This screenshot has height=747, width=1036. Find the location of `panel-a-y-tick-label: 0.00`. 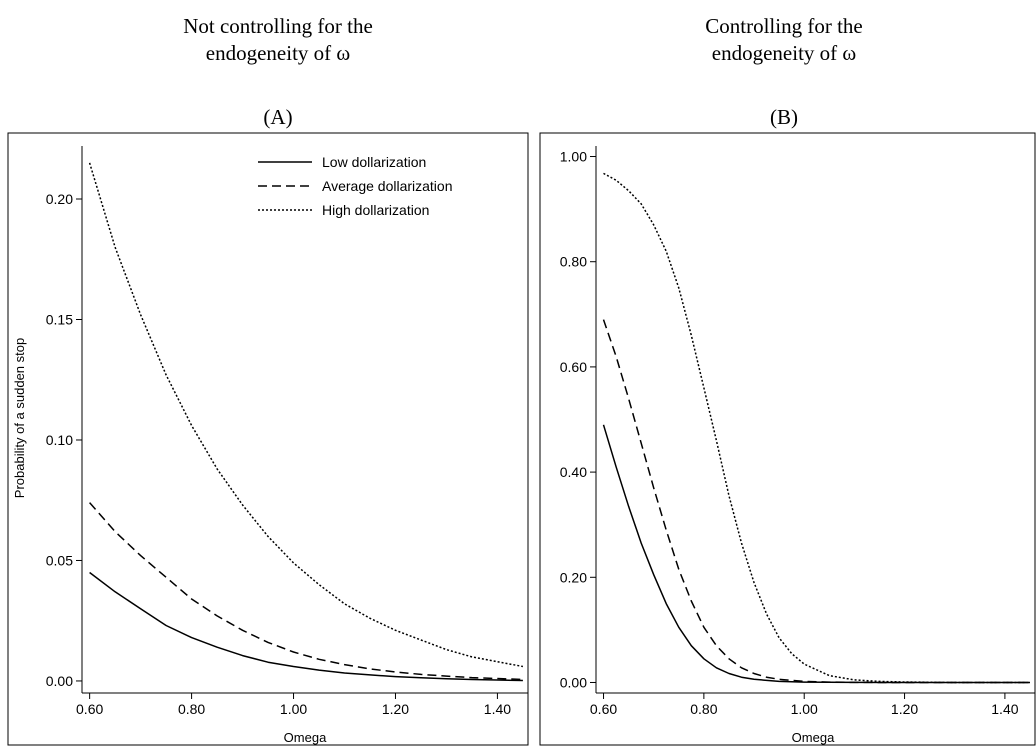

panel-a-y-tick-label: 0.00 is located at coordinates (59, 681).